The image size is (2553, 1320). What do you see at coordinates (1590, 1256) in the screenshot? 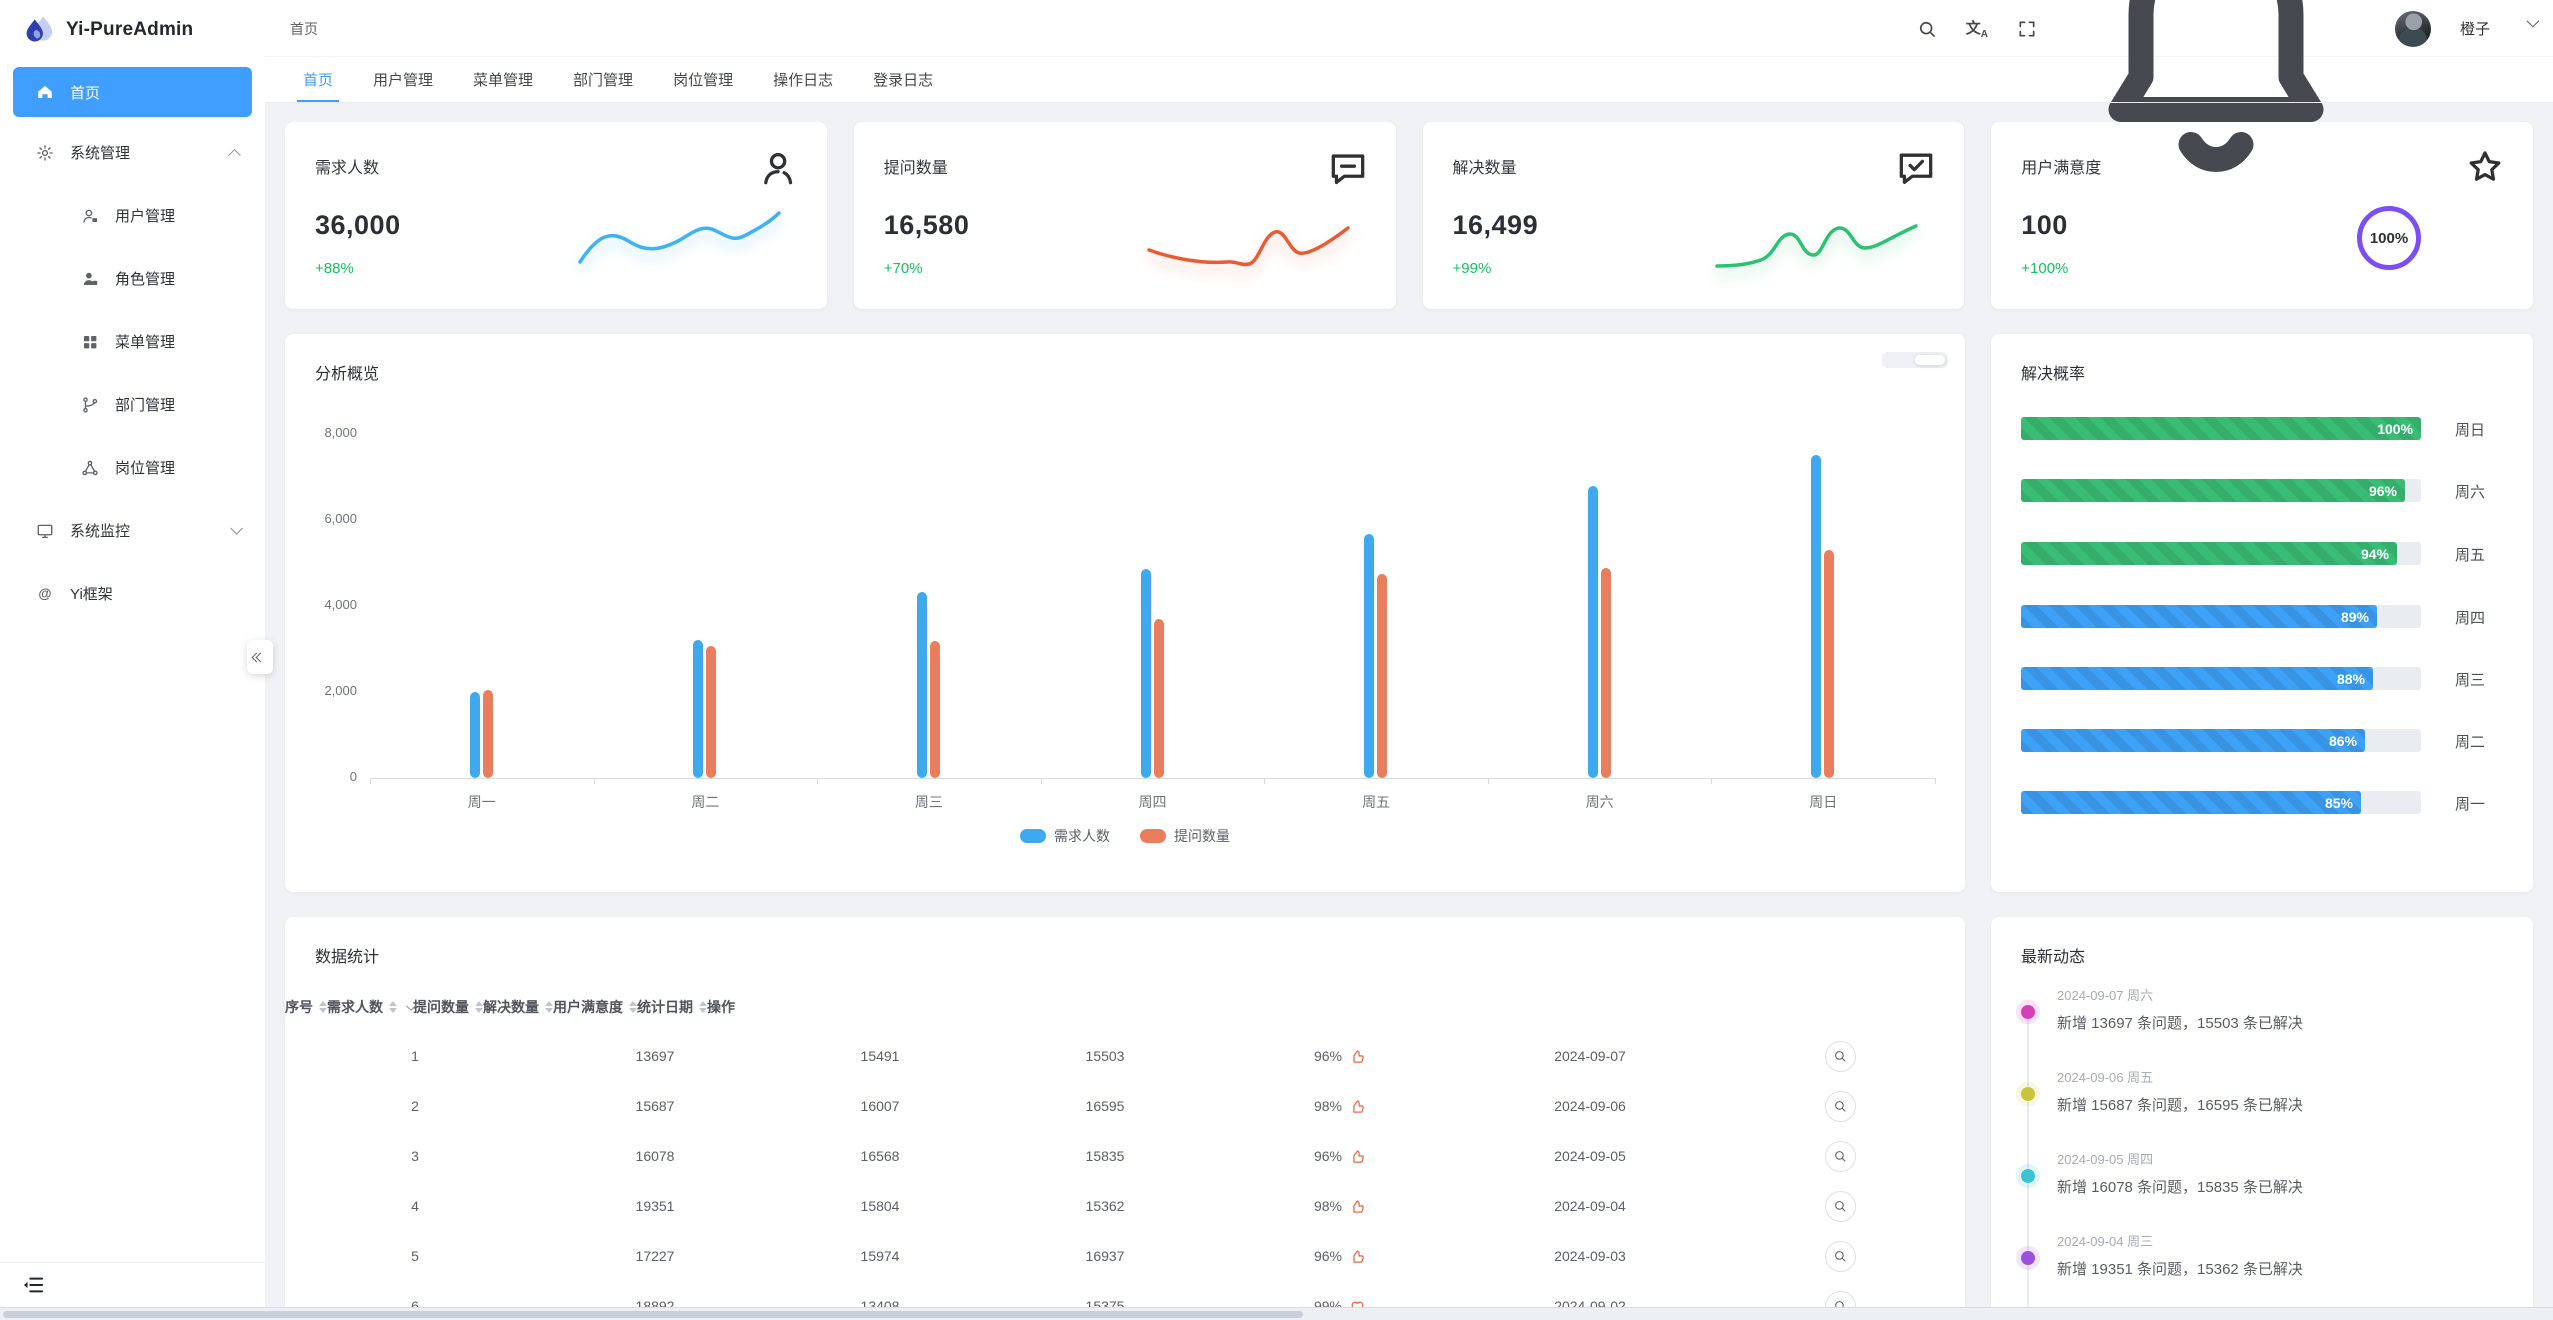
I see `cell-date: 2024-09-03` at bounding box center [1590, 1256].